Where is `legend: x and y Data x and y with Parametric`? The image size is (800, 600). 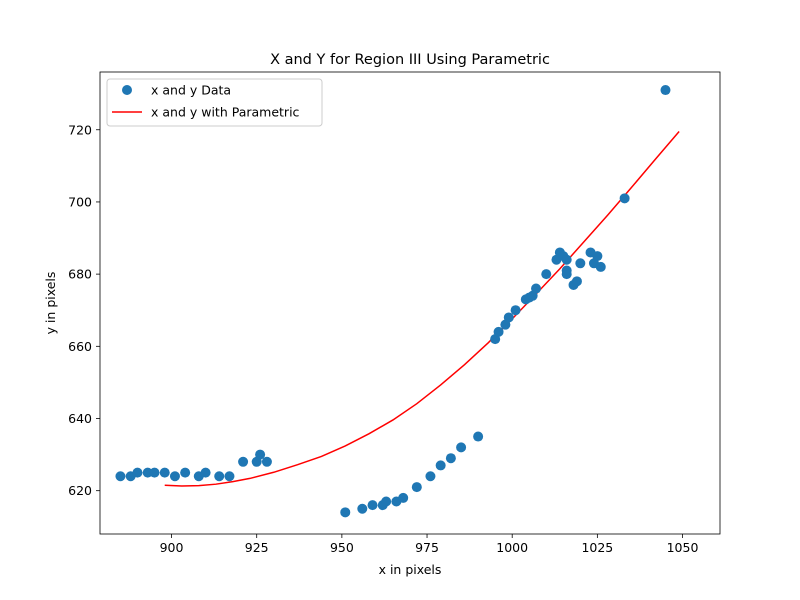
legend: x and y Data x and y with Parametric is located at coordinates (214, 102).